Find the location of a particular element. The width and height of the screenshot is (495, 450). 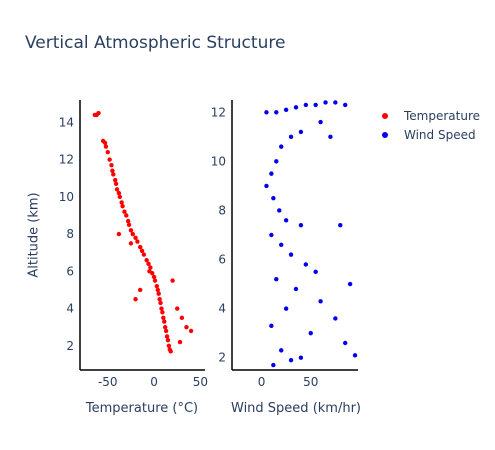

legend-item-temperature: Temperature is located at coordinates (429, 115).